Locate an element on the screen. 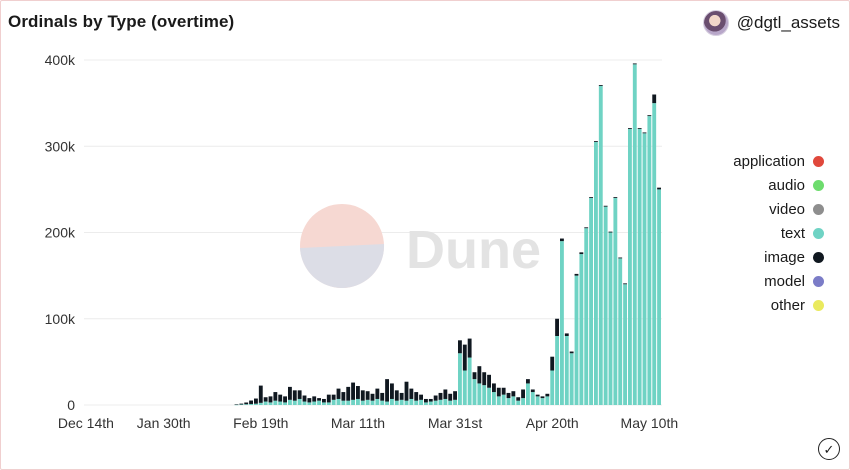  legend-item-audio: audio is located at coordinates (796, 185).